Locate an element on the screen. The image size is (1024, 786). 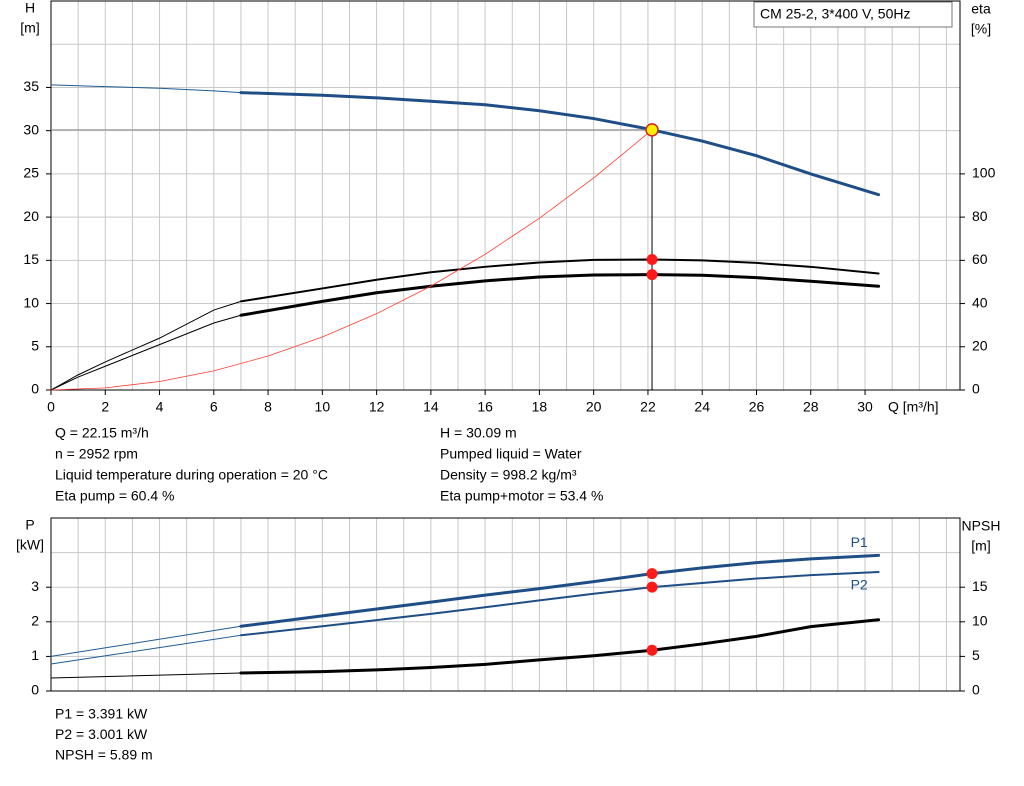
y2-axis-title: eta is located at coordinates (981, 9).